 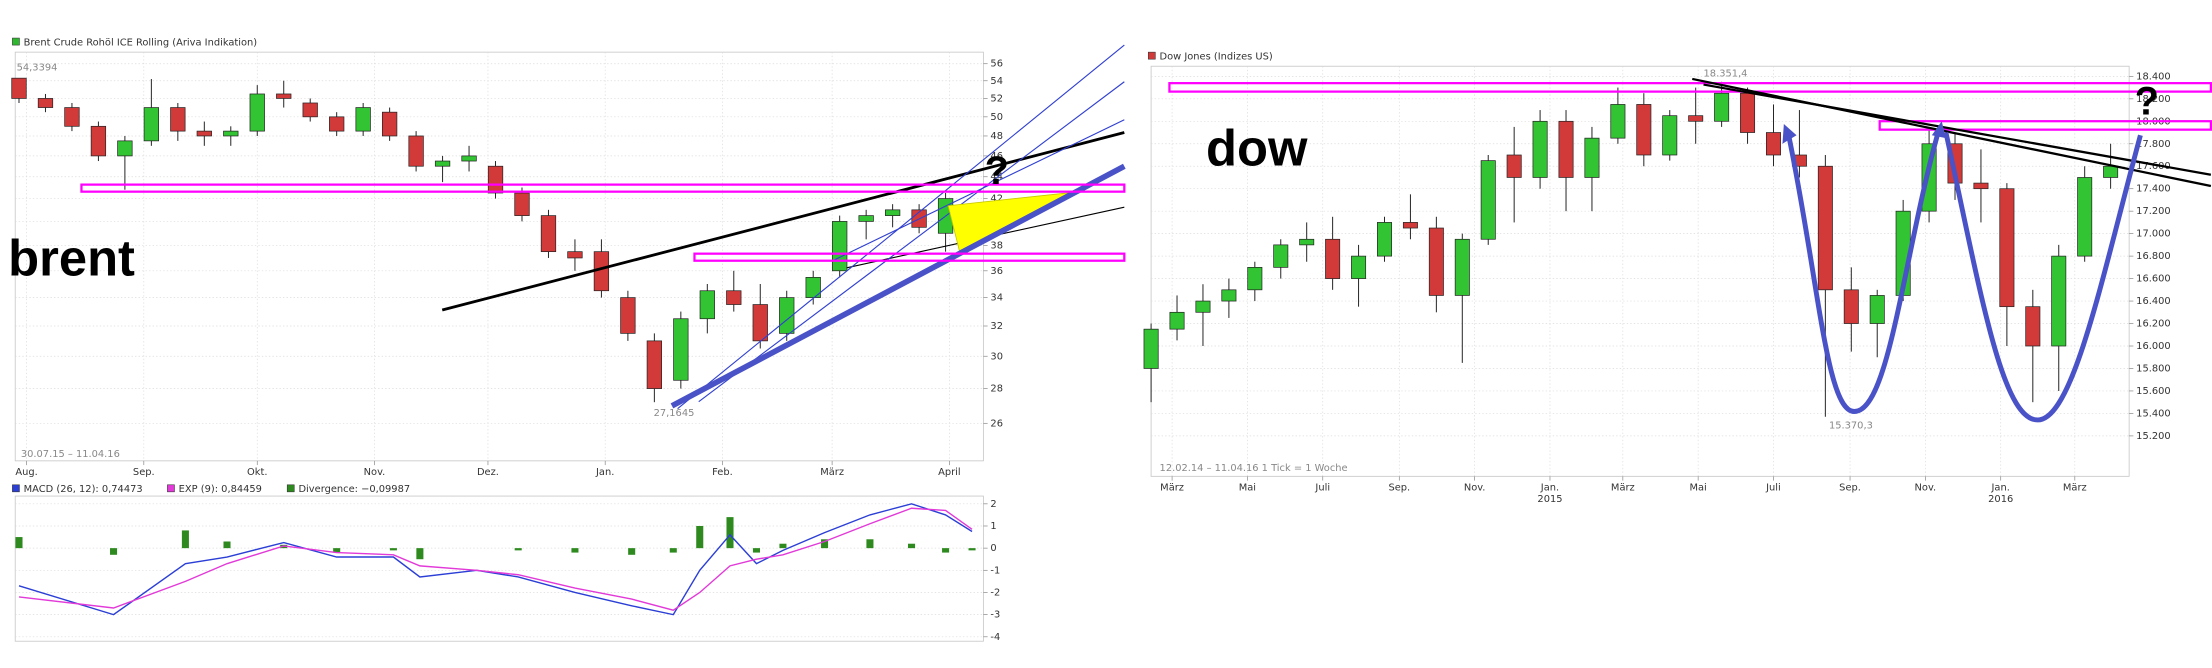 I want to click on y-tick-label: 0, so click(x=993, y=548).